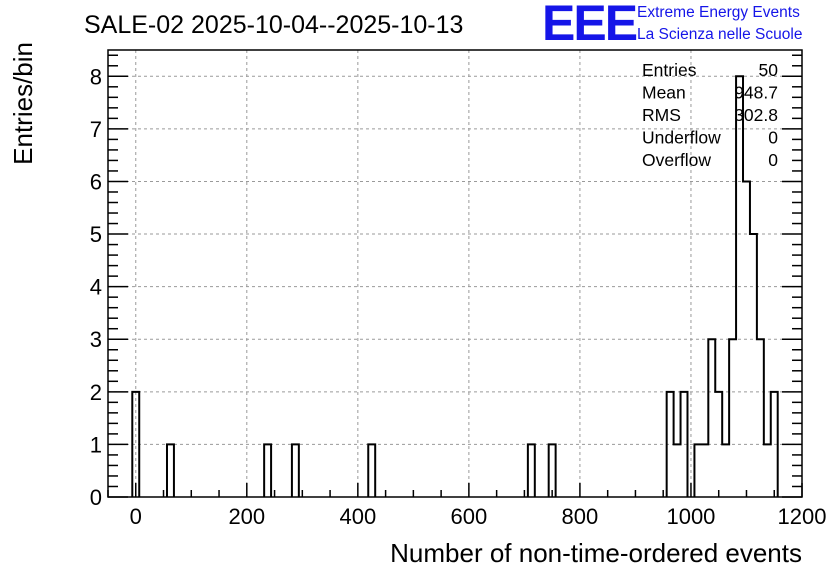  I want to click on y-tick-label: 3, so click(96, 339).